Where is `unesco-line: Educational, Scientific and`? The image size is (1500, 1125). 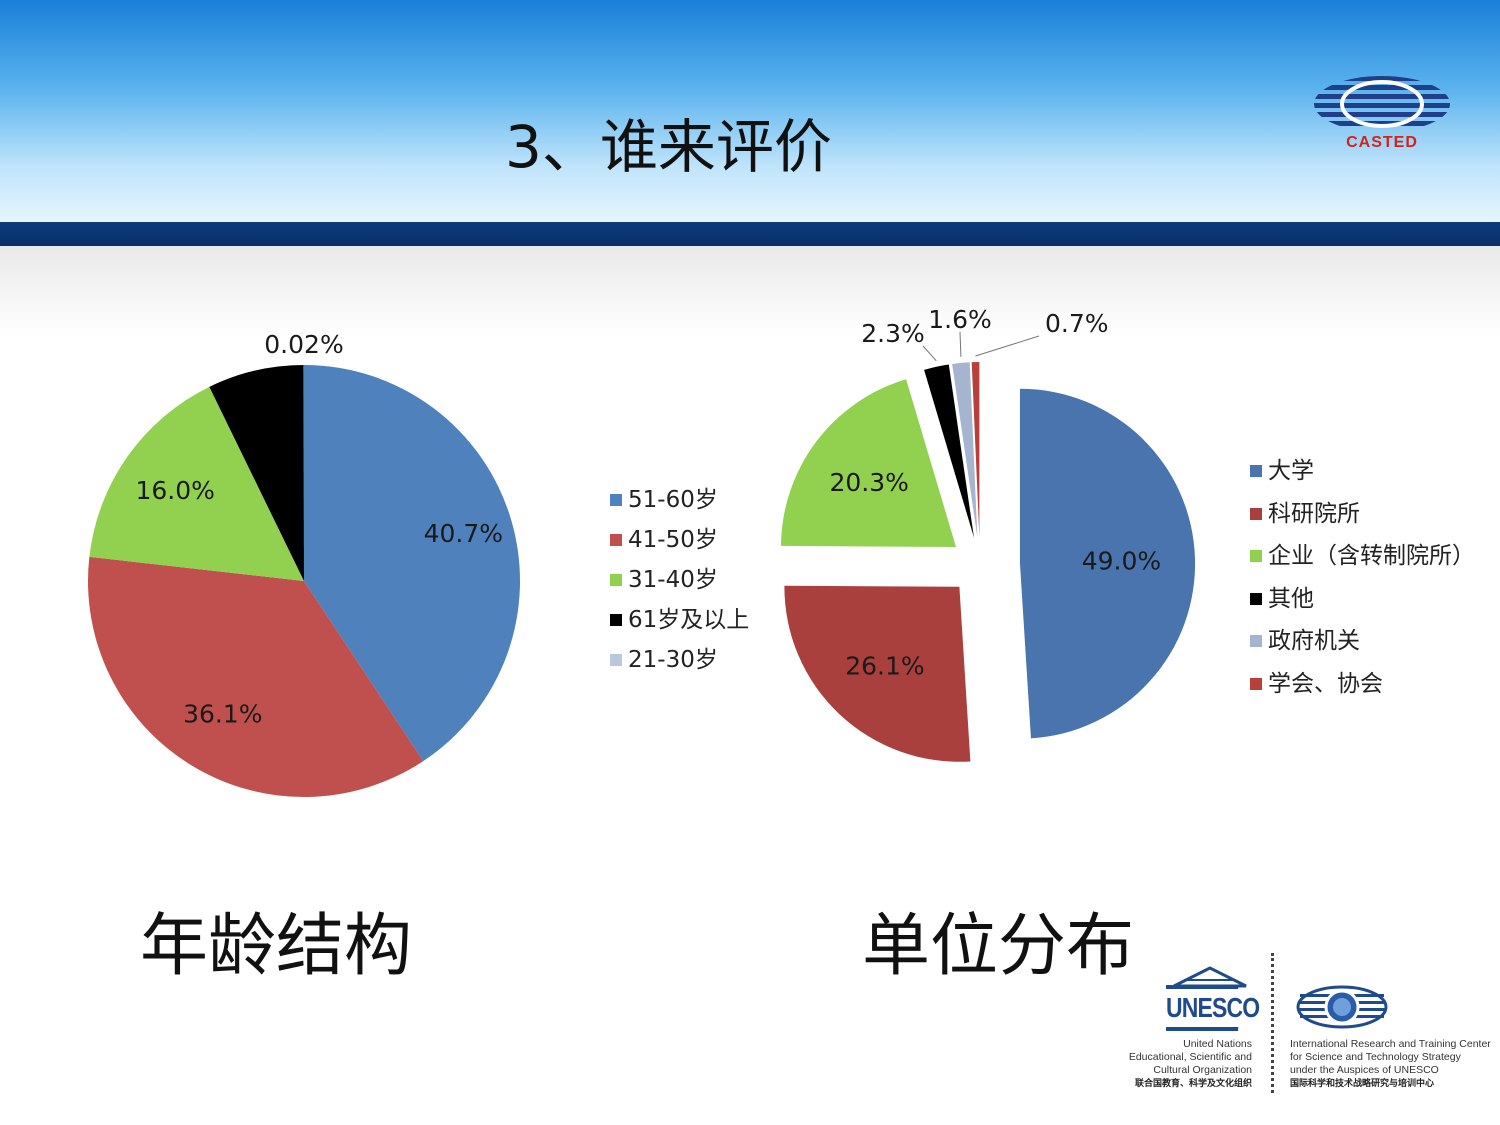 unesco-line: Educational, Scientific and is located at coordinates (1190, 1057).